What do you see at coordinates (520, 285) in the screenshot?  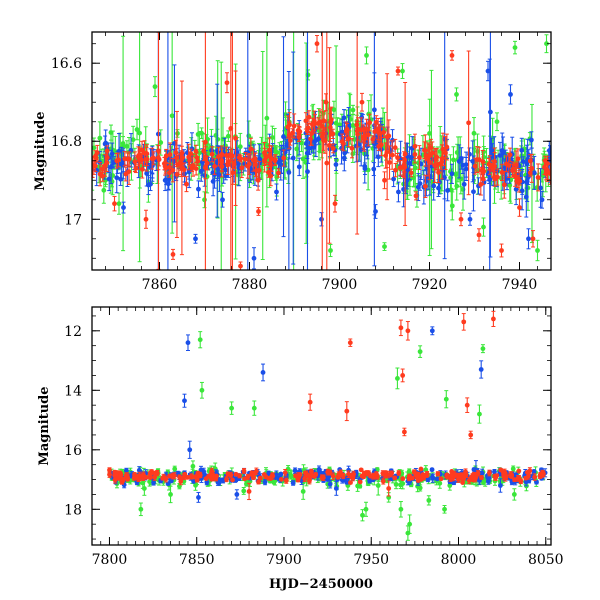 I see `top-x-tick-label: 7940` at bounding box center [520, 285].